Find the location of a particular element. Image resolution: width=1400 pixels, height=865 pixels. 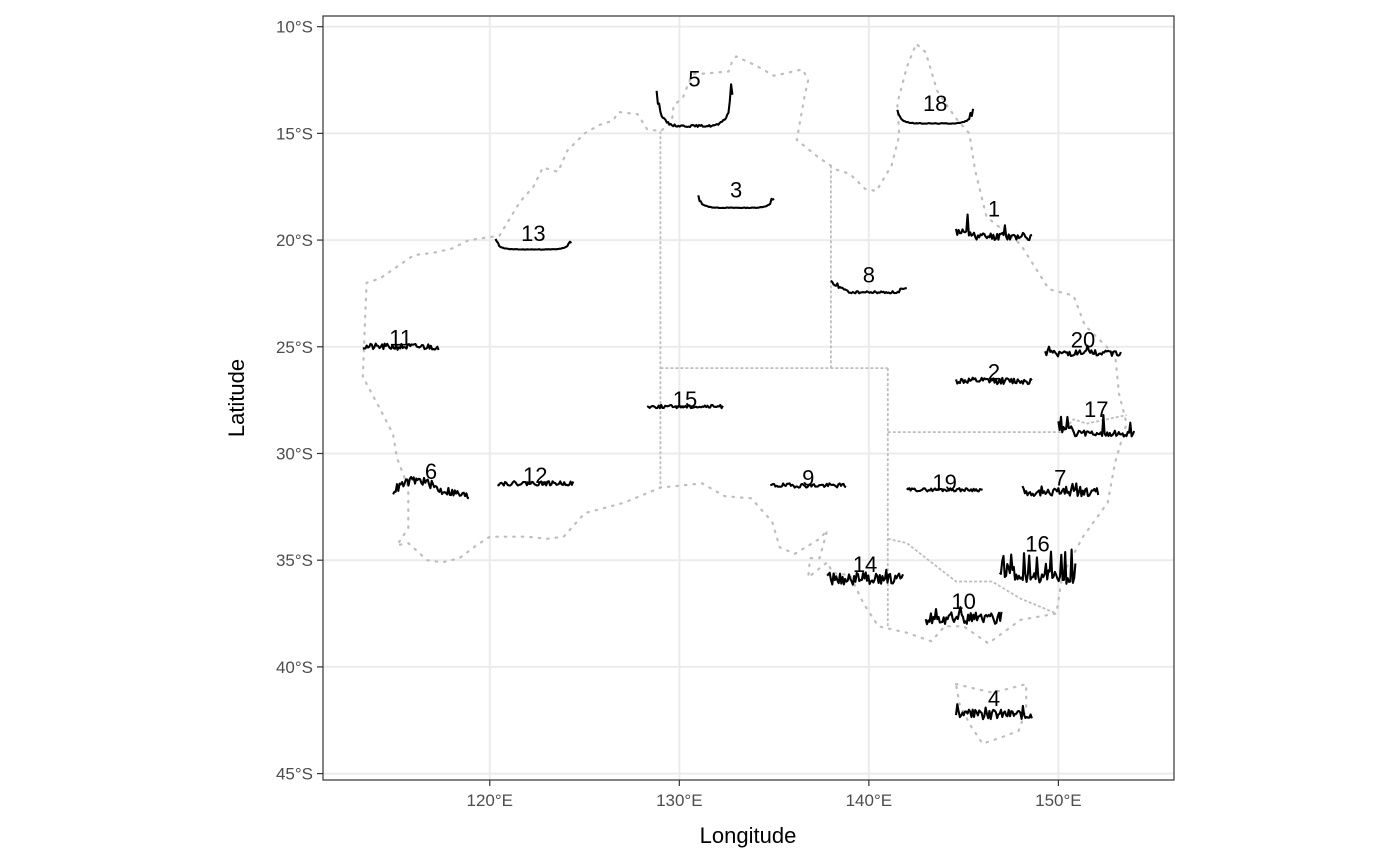

glyph-label-19: 19 is located at coordinates (944, 482).